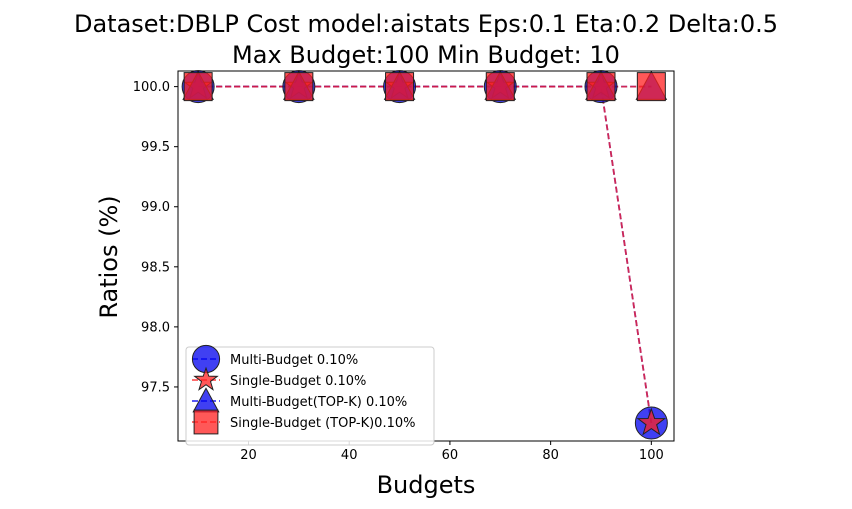 This screenshot has width=852, height=509. What do you see at coordinates (155, 267) in the screenshot?
I see `y-tick-label-2: 98.5` at bounding box center [155, 267].